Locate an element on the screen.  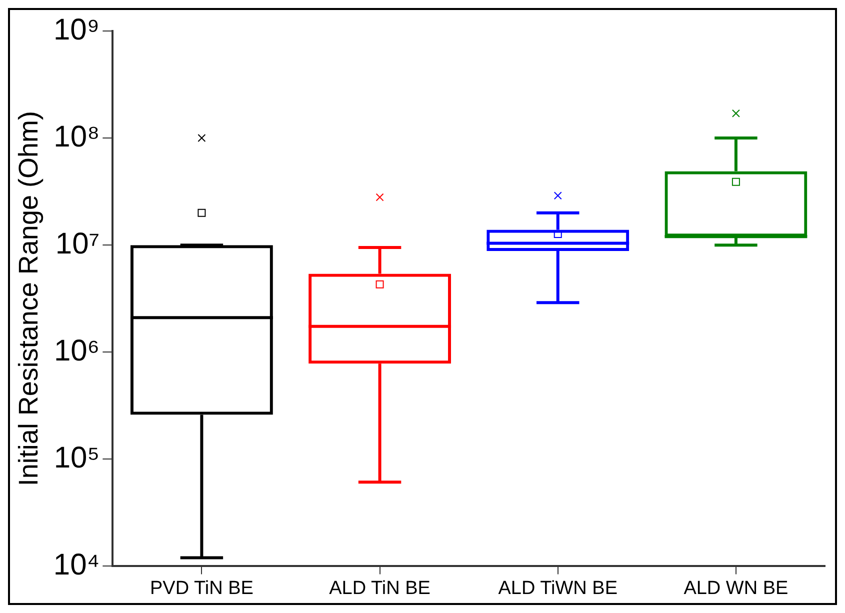
y-tick-label: 10⁵ is located at coordinates (77, 457).